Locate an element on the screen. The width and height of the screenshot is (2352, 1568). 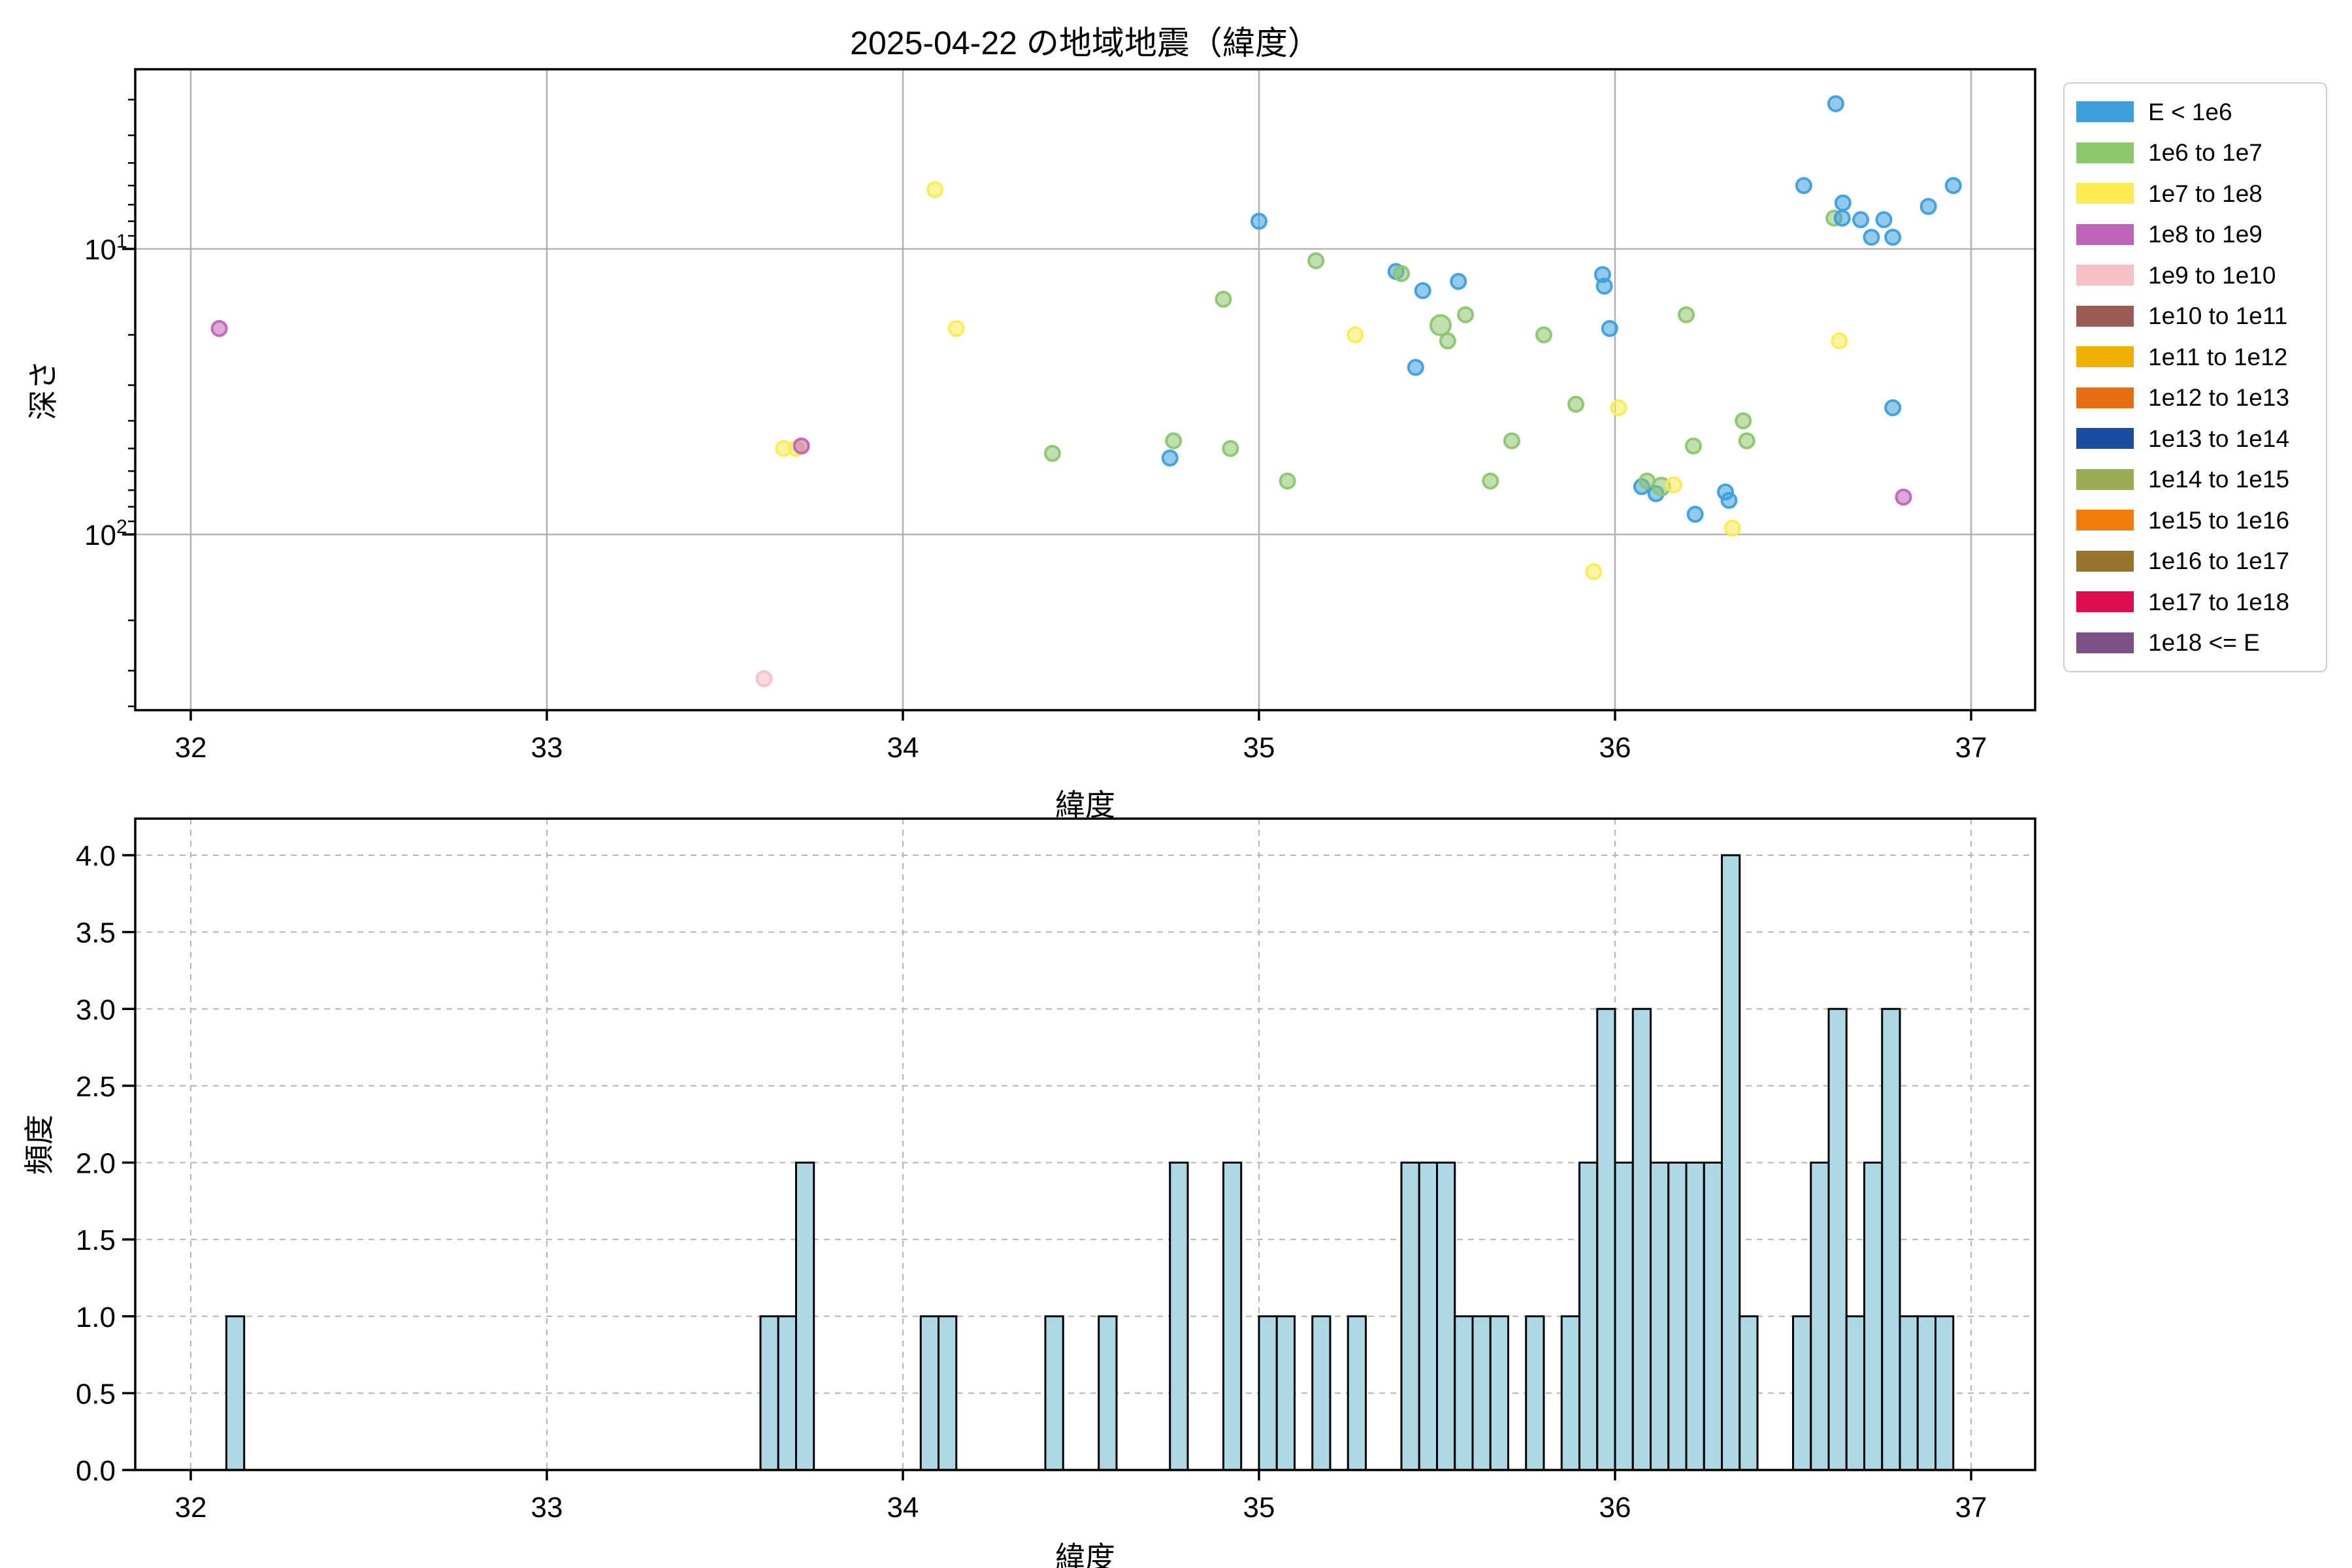
legend-label: 1e16 to 1e17 is located at coordinates (2219, 561).